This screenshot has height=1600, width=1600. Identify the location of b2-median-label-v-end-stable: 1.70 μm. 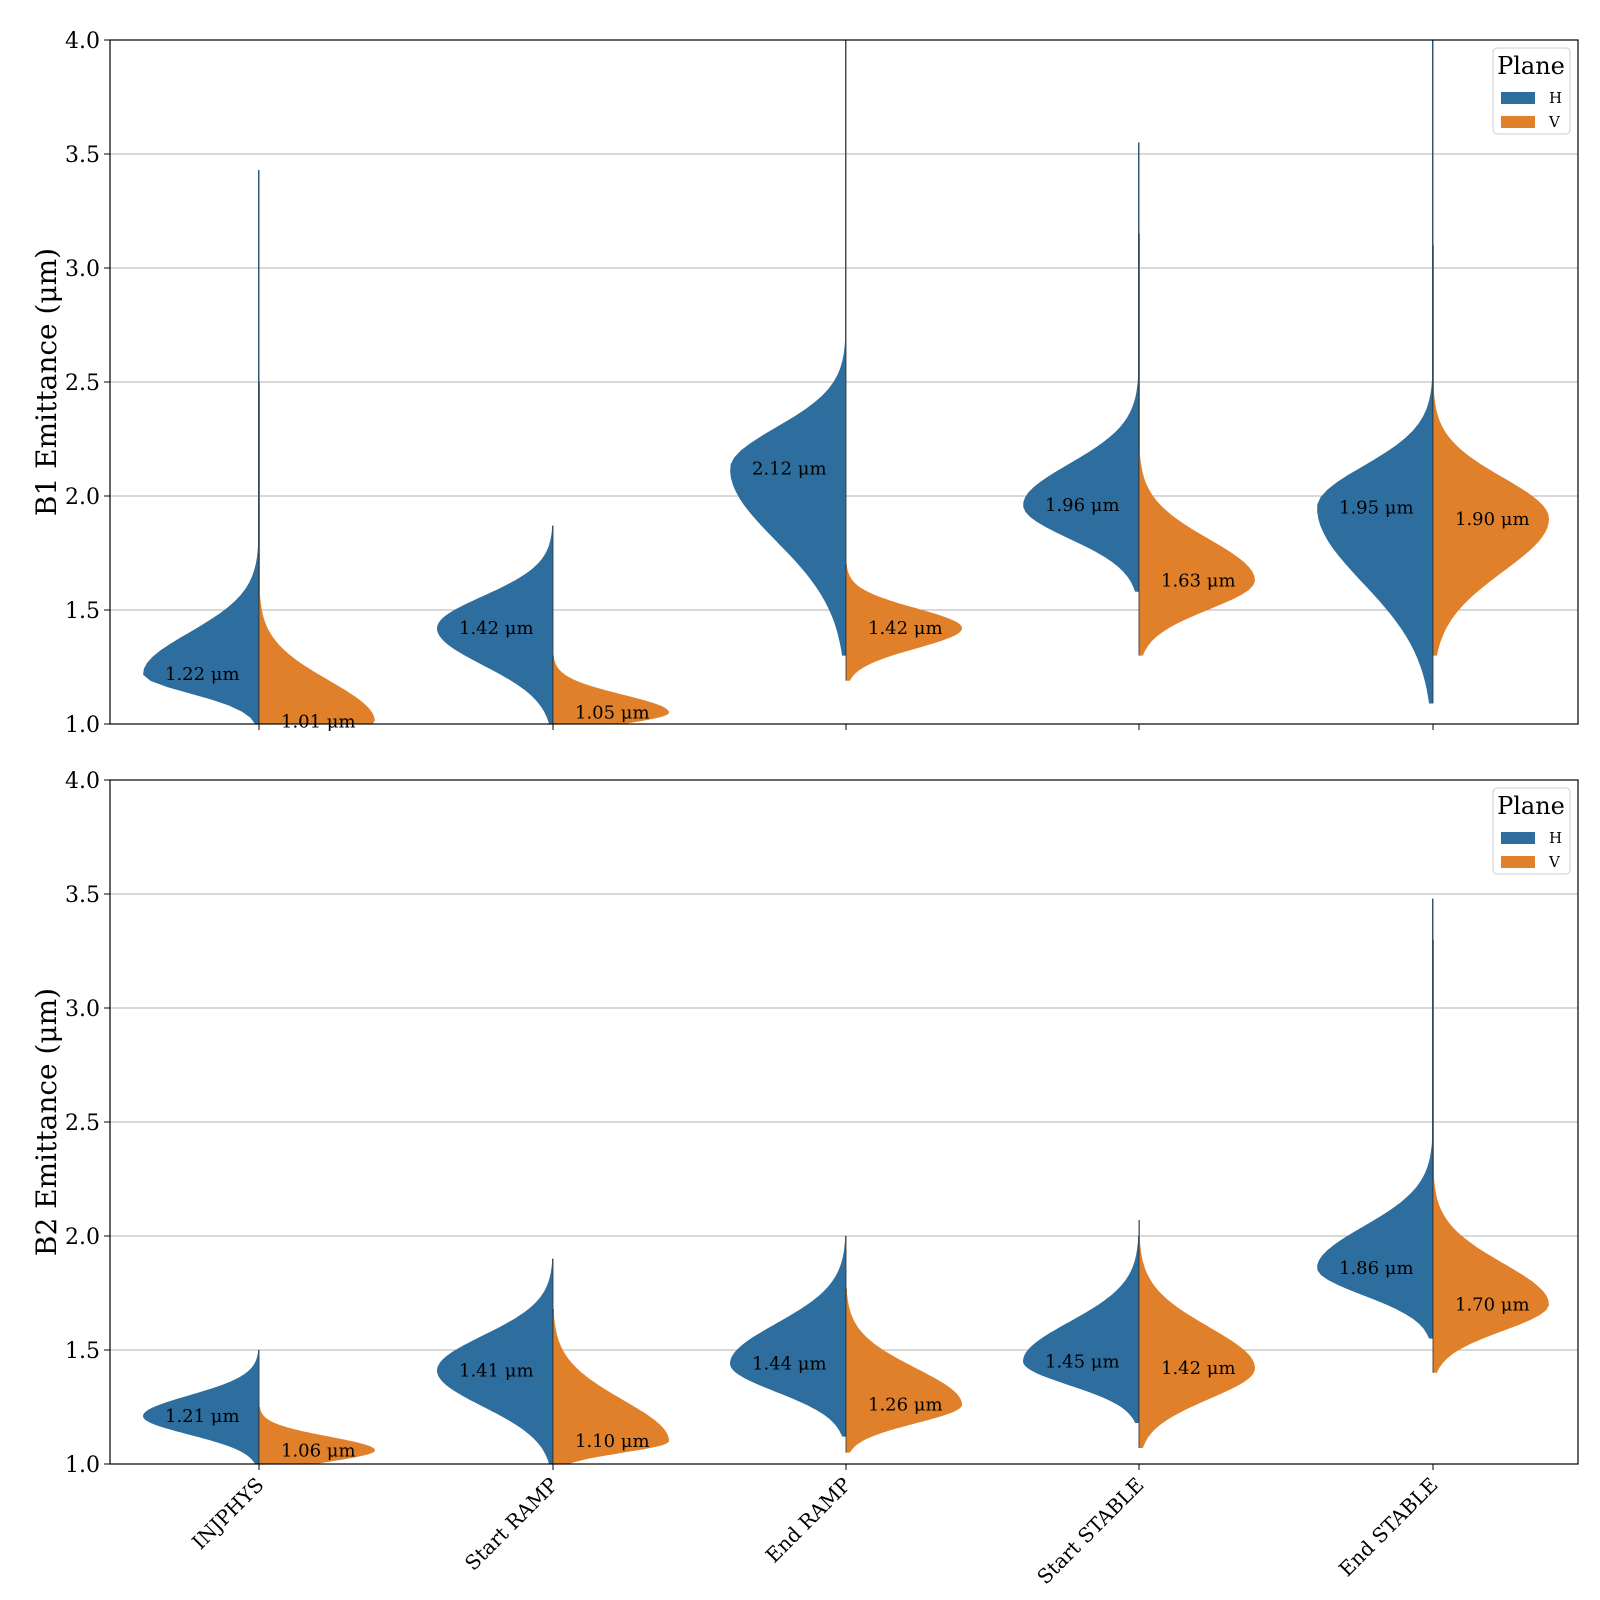
(1492, 1304).